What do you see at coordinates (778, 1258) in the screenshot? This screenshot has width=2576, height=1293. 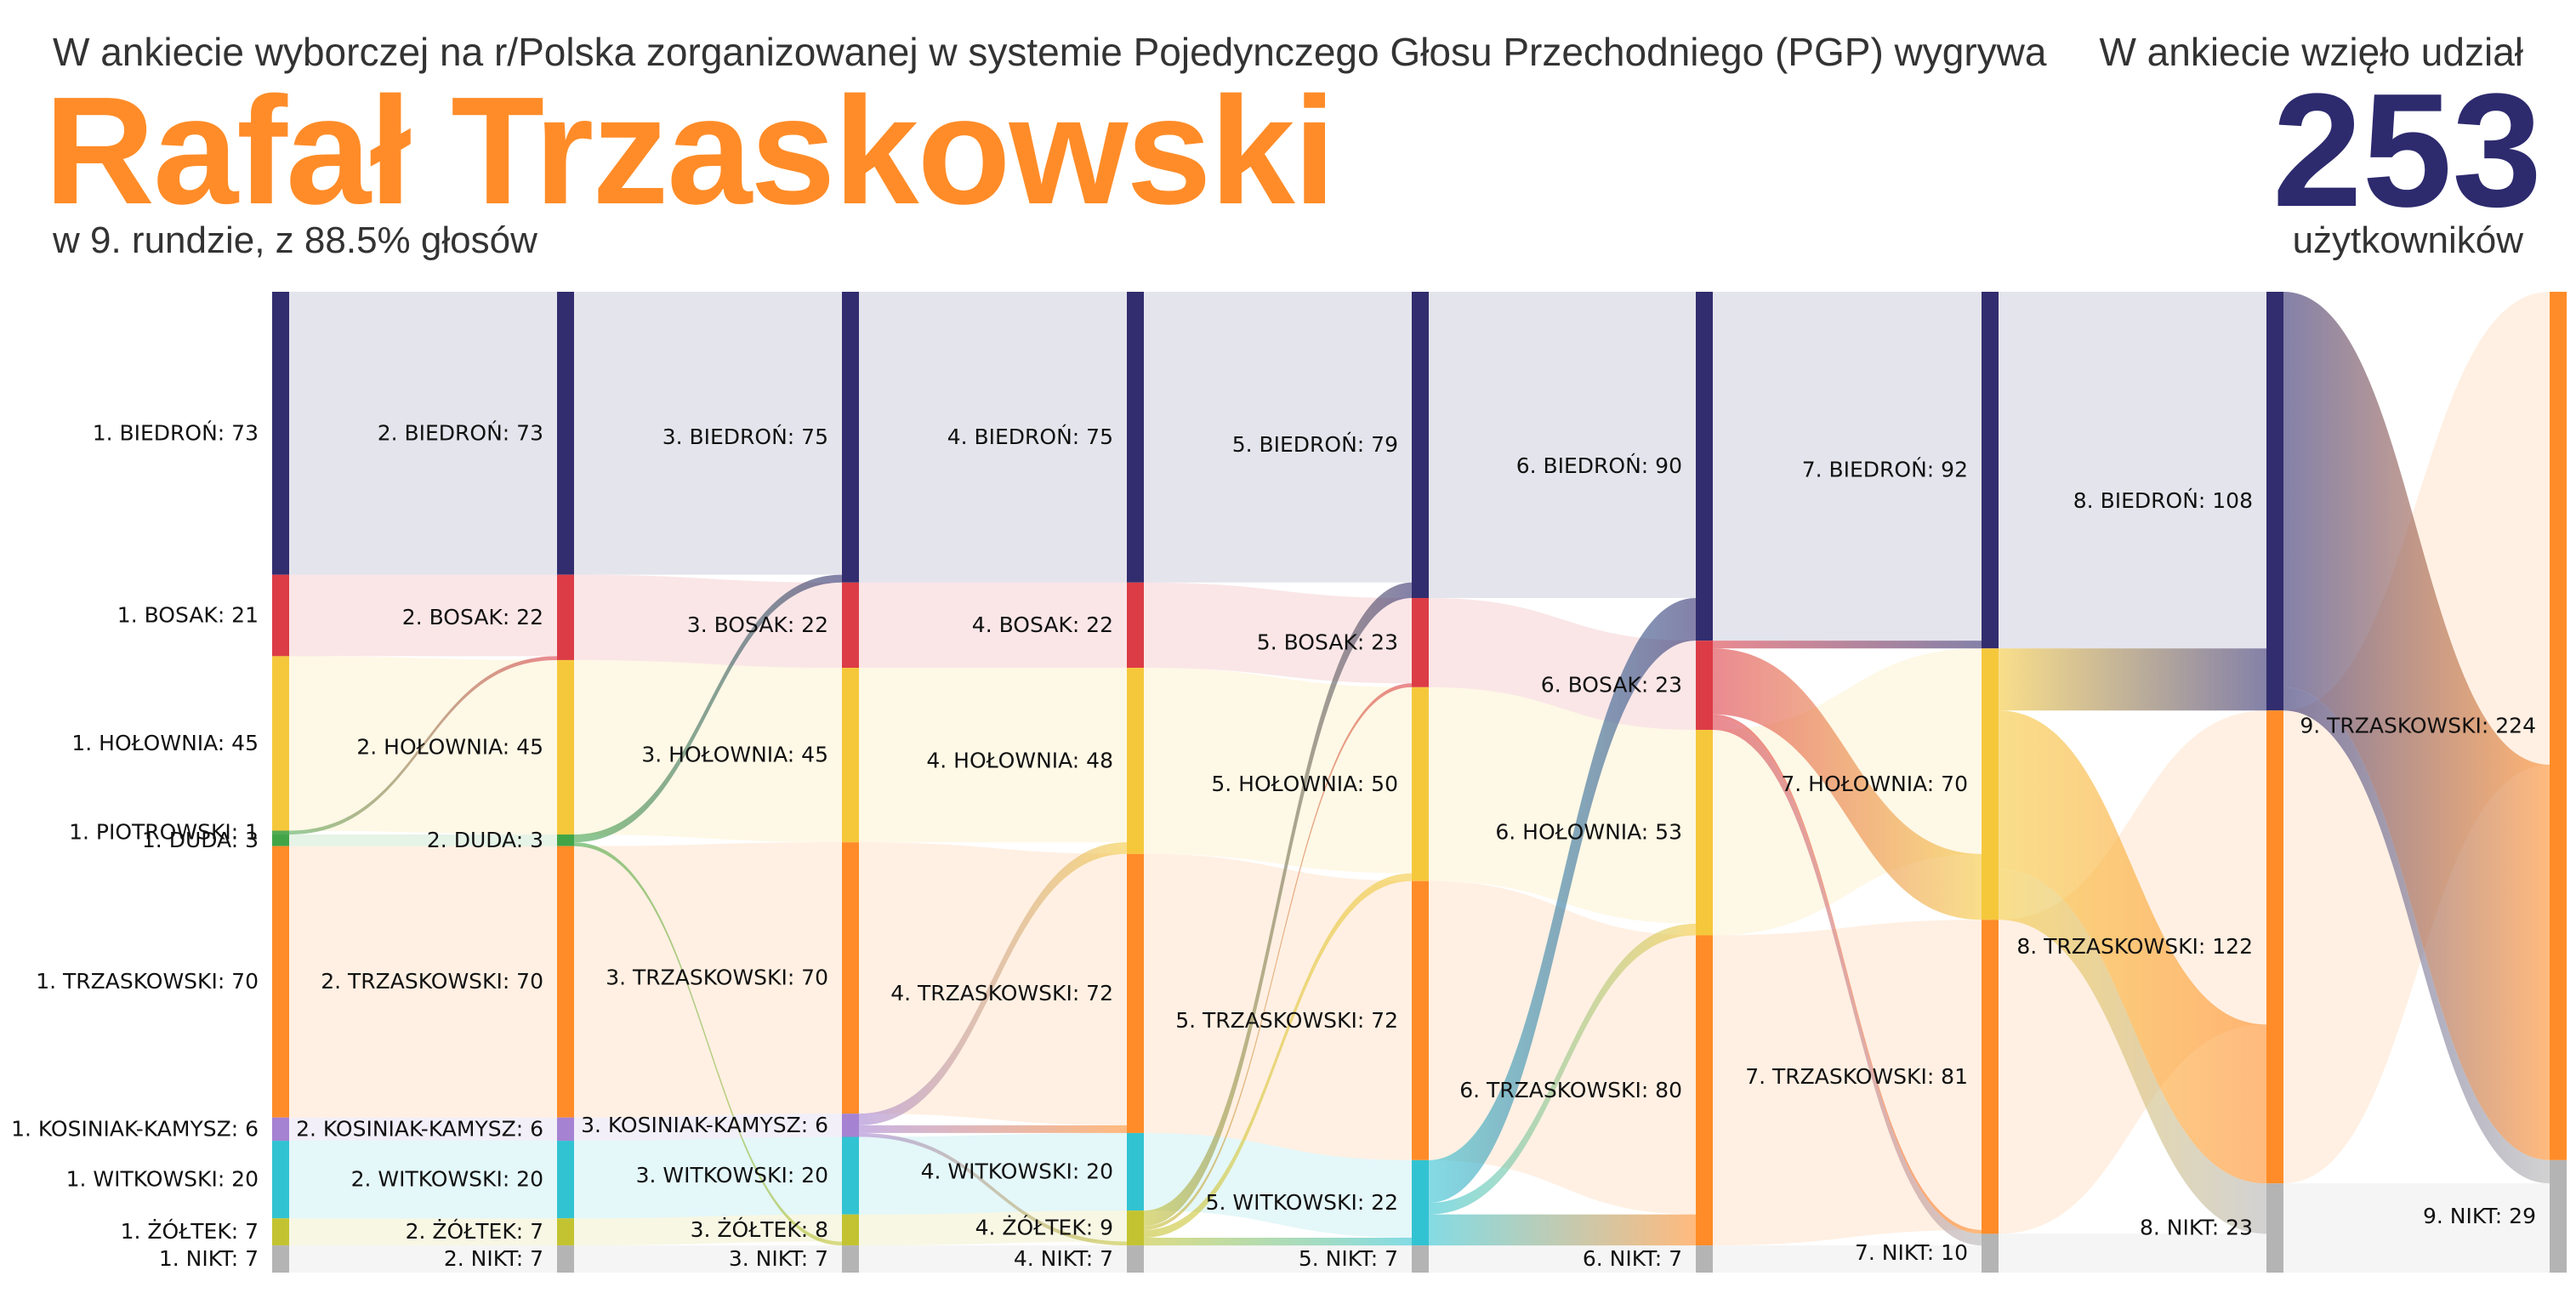 I see `label-nikt-3: 3. NIKT: 7` at bounding box center [778, 1258].